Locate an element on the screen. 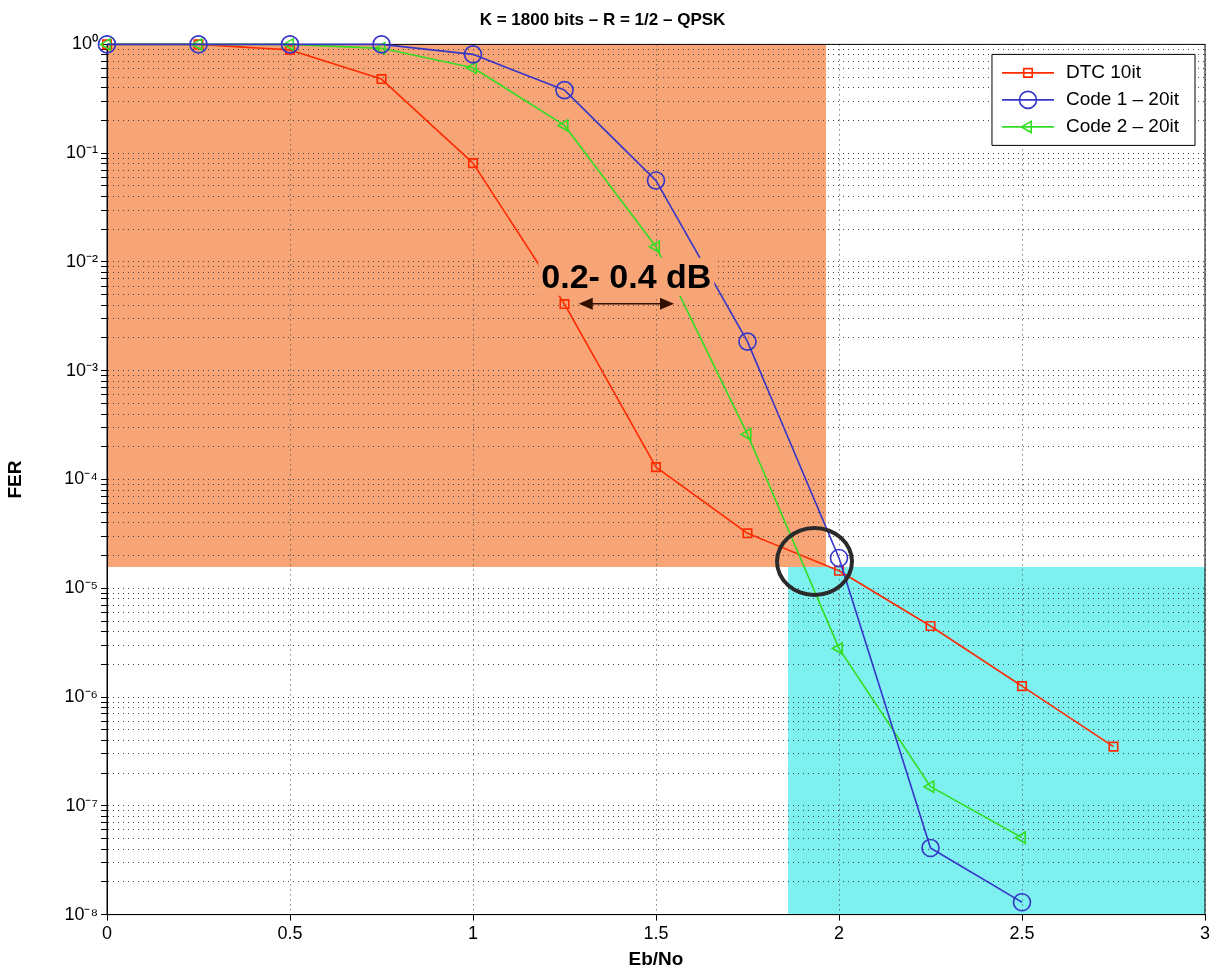  x-tick-label: 2.5 is located at coordinates (1022, 933).